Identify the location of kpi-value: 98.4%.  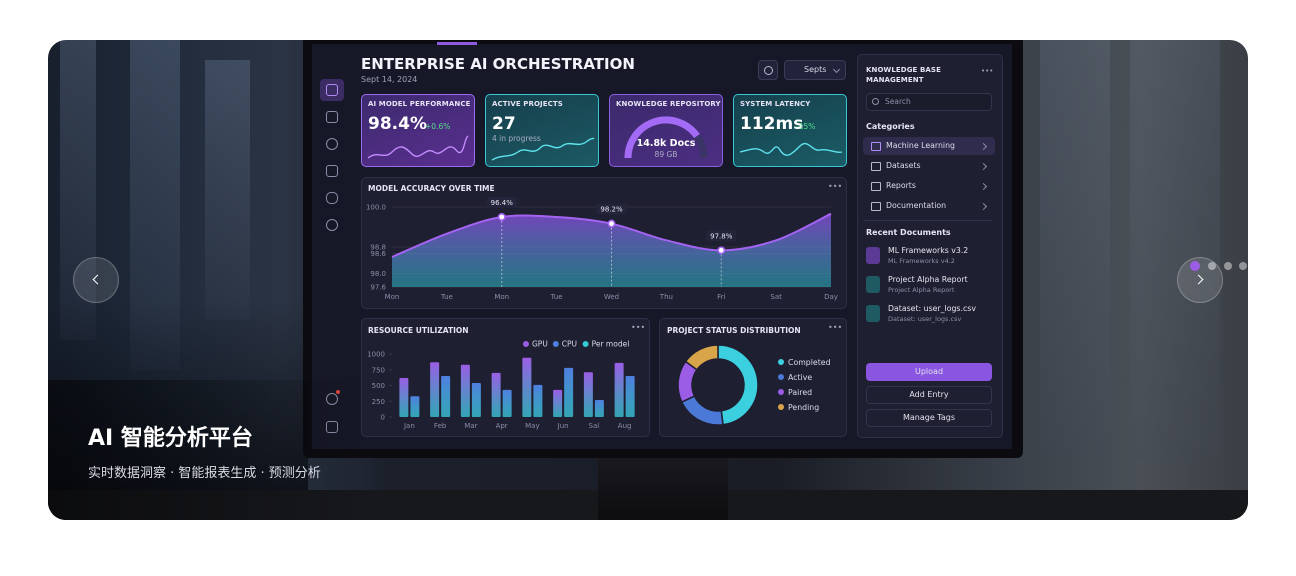
(397, 124).